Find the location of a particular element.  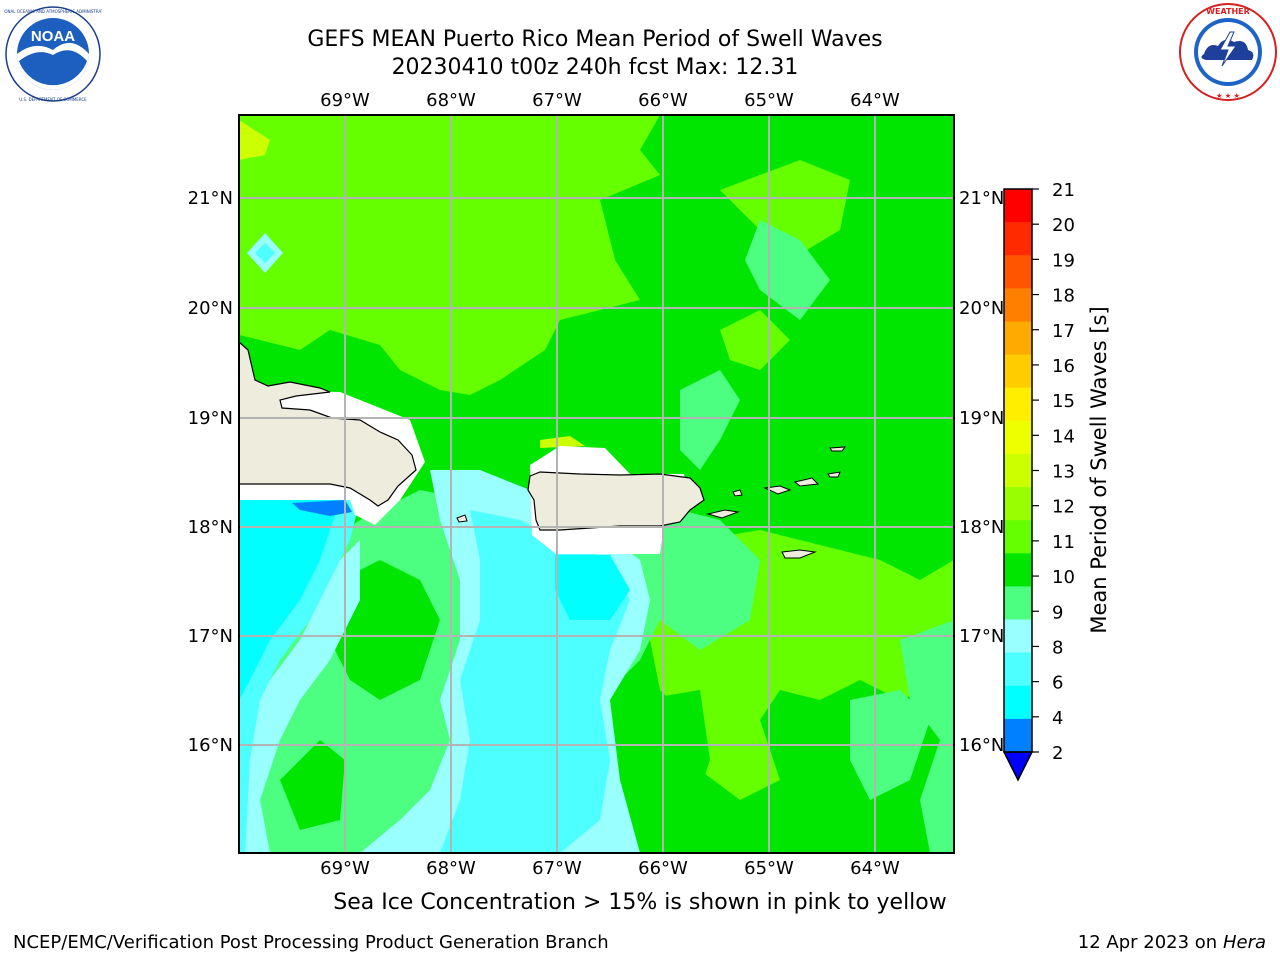

lon-label-top: 68°W is located at coordinates (451, 100).